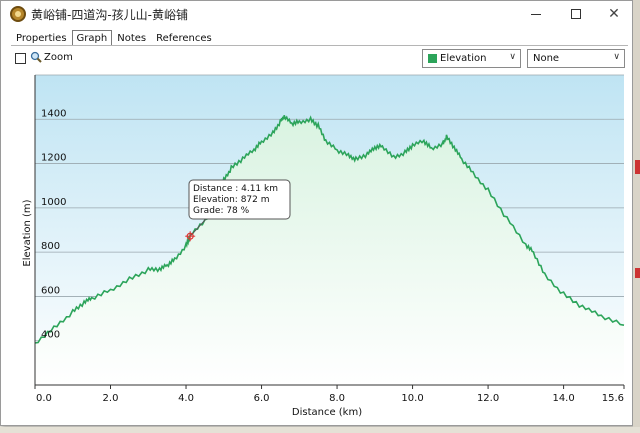 This screenshot has height=433, width=640. I want to click on minimize-button, so click(536, 14).